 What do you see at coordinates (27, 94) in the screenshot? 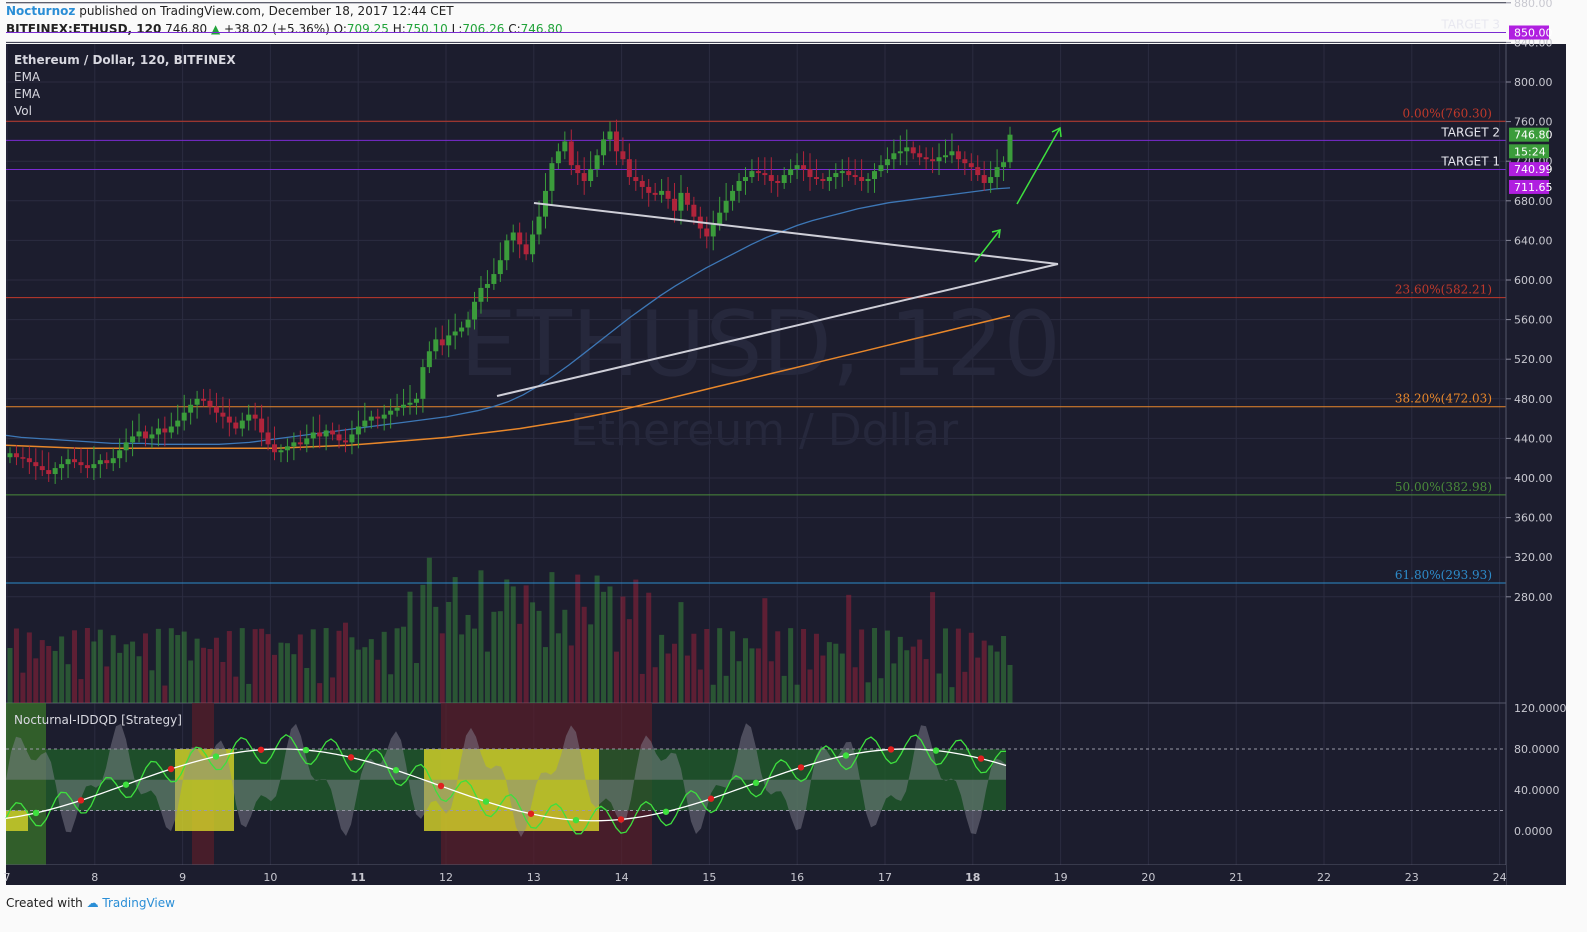
I see `legend-ema-slow: EMA` at bounding box center [27, 94].